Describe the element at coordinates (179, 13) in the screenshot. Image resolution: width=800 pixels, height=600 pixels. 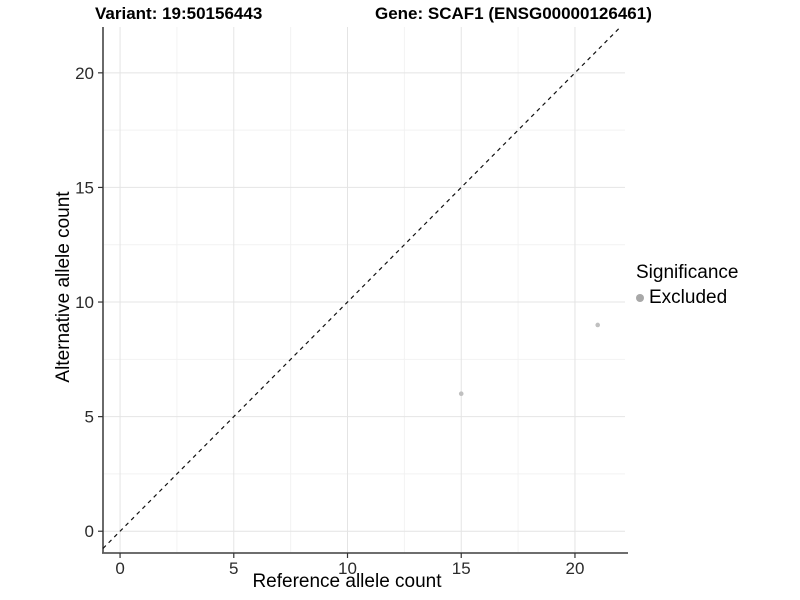
I see `plot-title-variant: Variant: 19:50156443` at that location.